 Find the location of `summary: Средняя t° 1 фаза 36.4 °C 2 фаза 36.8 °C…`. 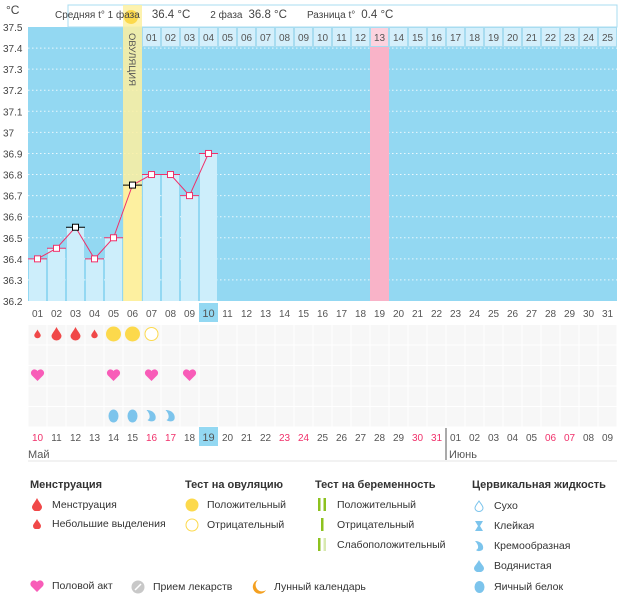

summary: Средняя t° 1 фаза 36.4 °C 2 фаза 36.8 °C… is located at coordinates (224, 15).